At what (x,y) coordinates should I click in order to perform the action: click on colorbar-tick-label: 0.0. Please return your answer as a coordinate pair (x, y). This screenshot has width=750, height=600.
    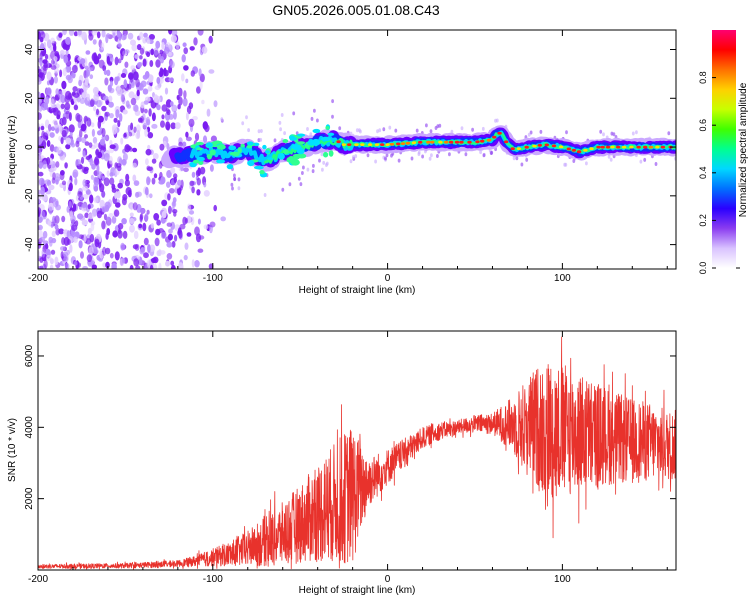
    Looking at the image, I should click on (703, 268).